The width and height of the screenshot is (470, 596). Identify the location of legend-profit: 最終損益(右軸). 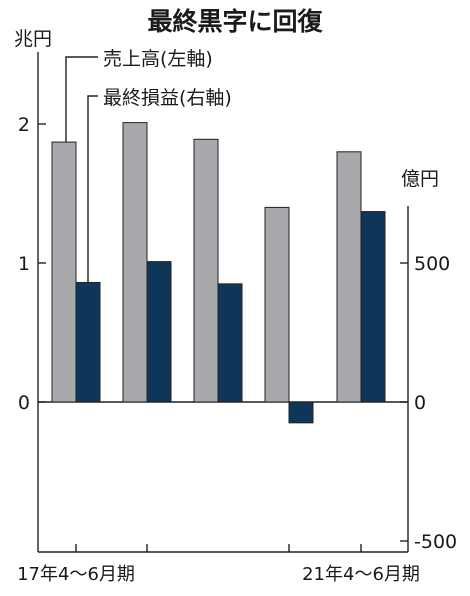
(167, 98).